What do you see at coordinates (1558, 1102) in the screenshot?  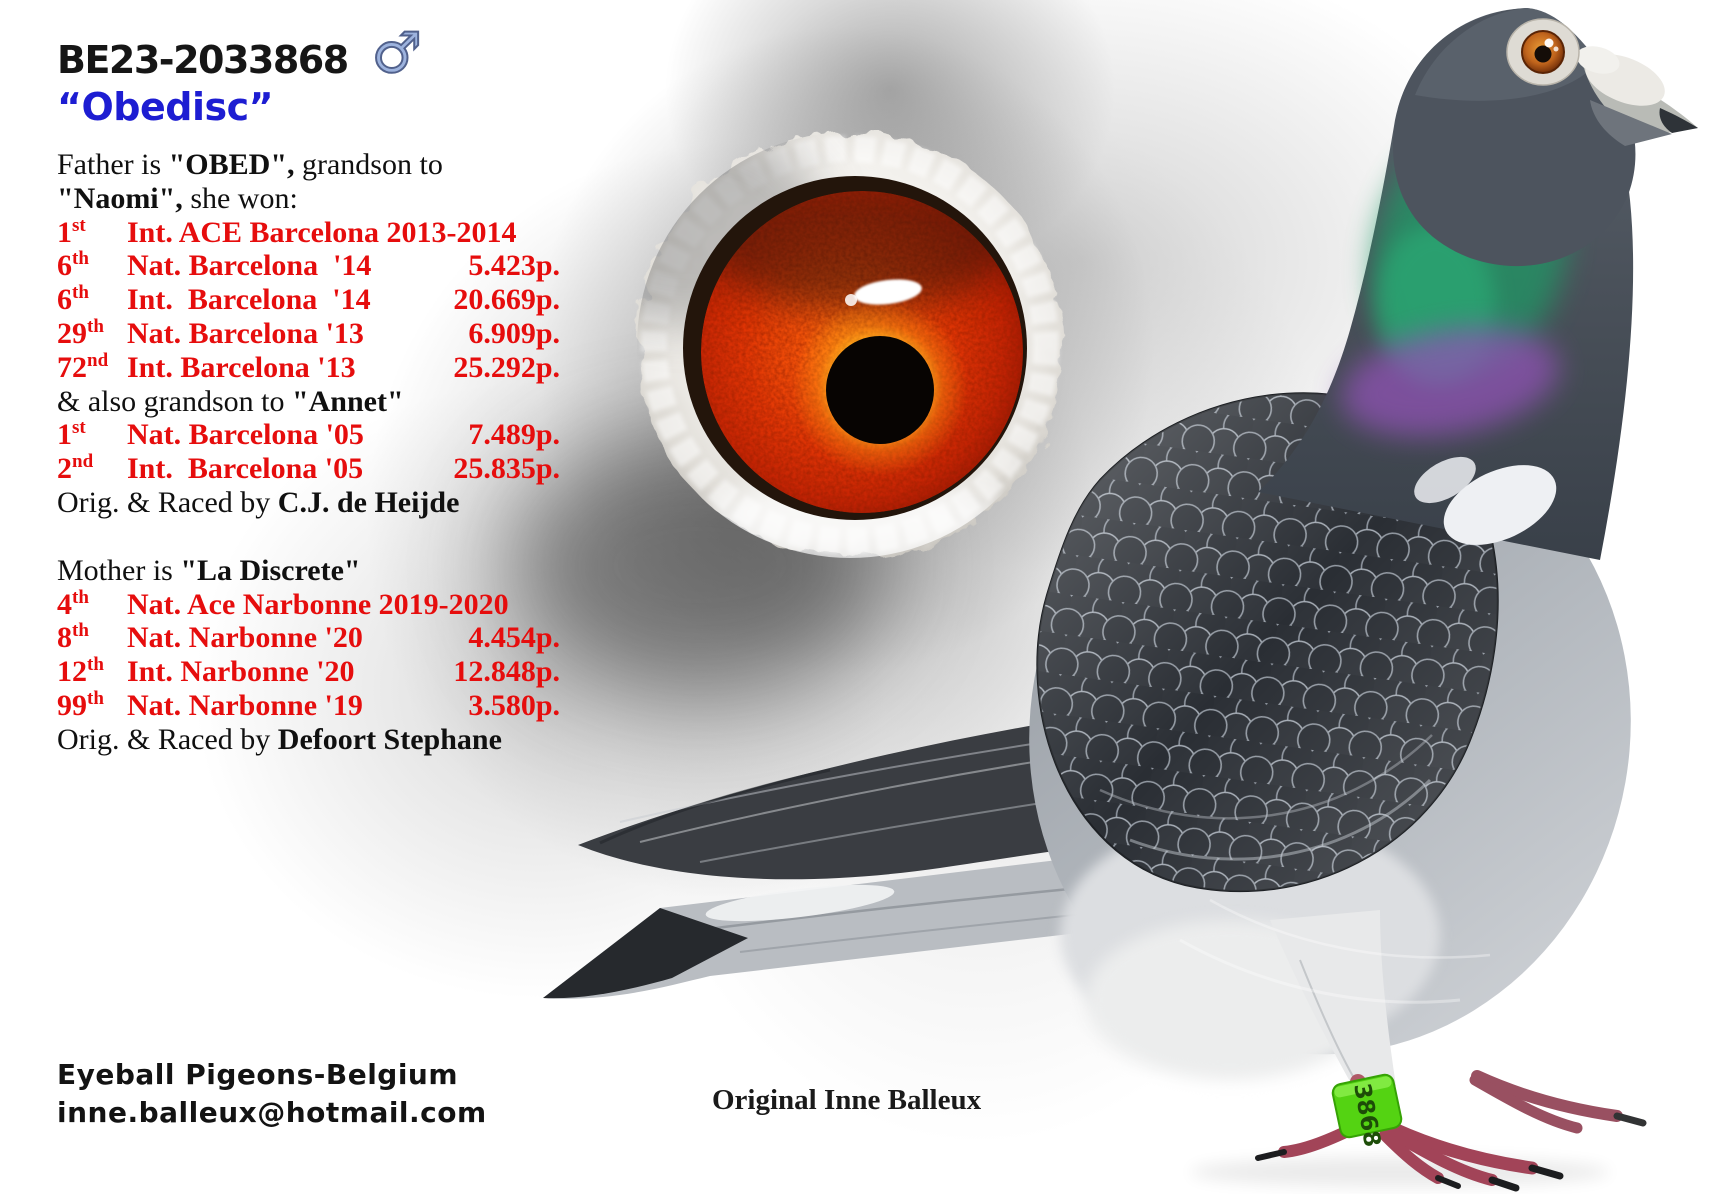 I see `pigeon-foot-back` at bounding box center [1558, 1102].